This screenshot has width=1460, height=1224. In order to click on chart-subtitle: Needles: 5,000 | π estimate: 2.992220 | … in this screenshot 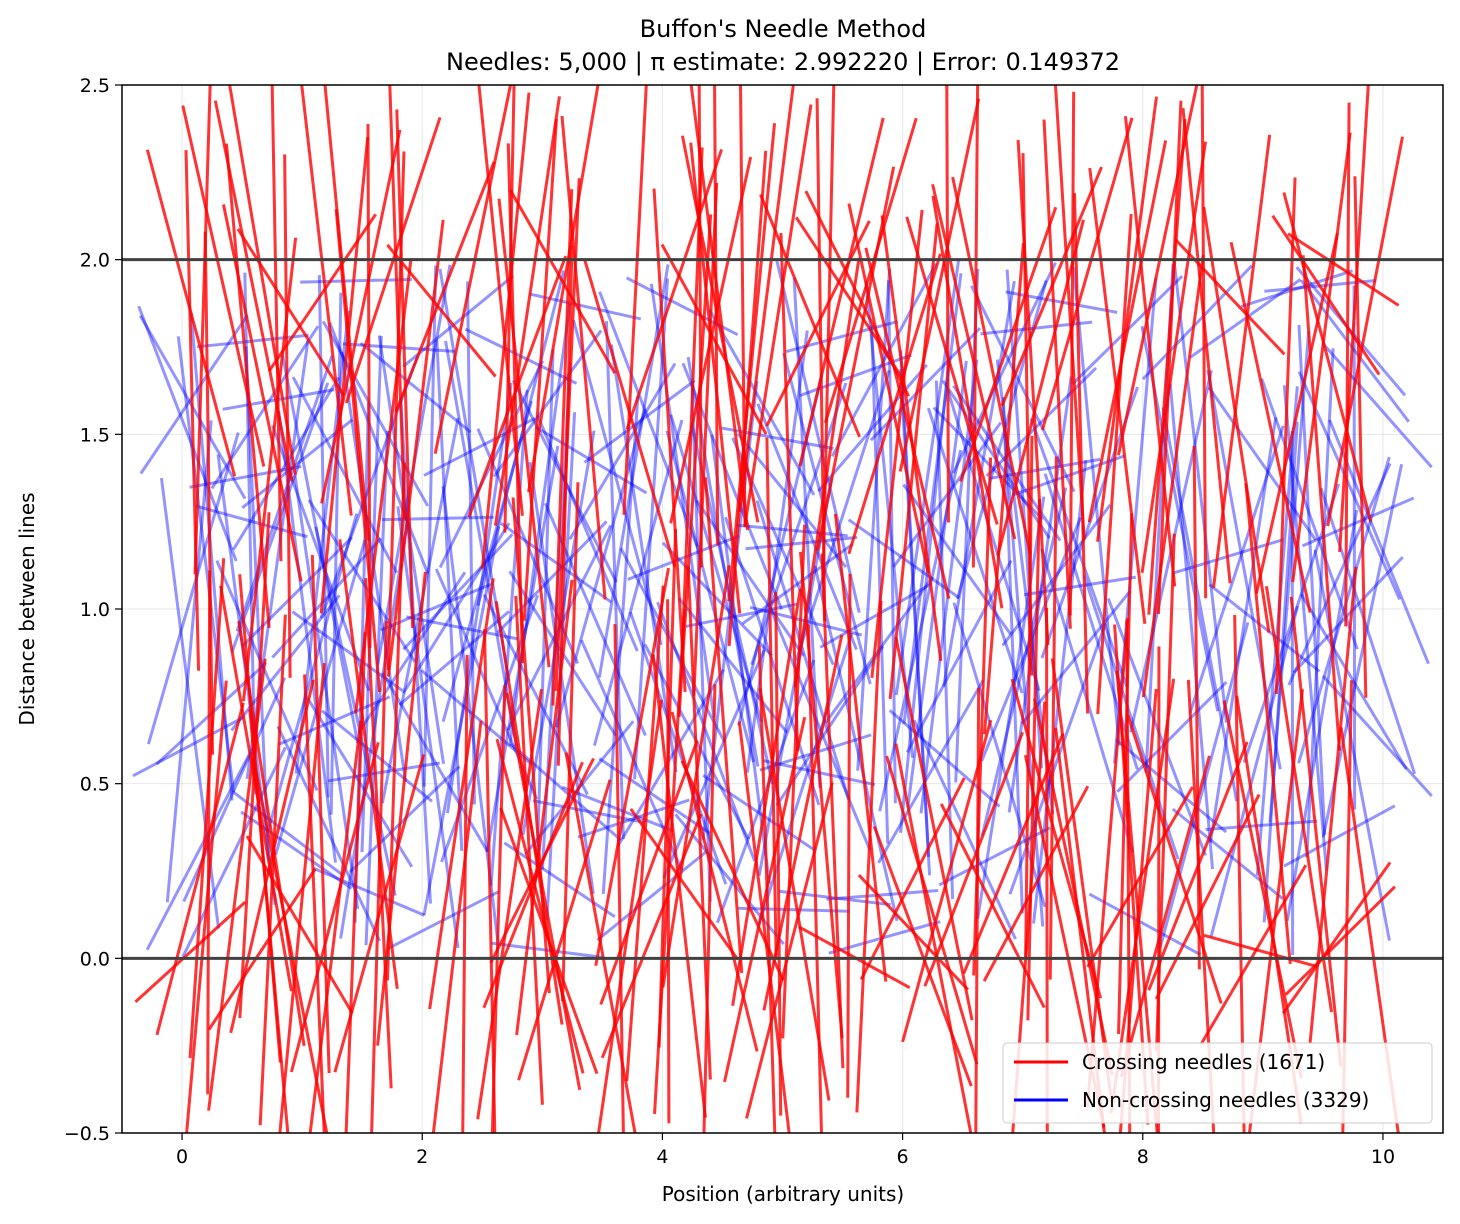, I will do `click(783, 62)`.